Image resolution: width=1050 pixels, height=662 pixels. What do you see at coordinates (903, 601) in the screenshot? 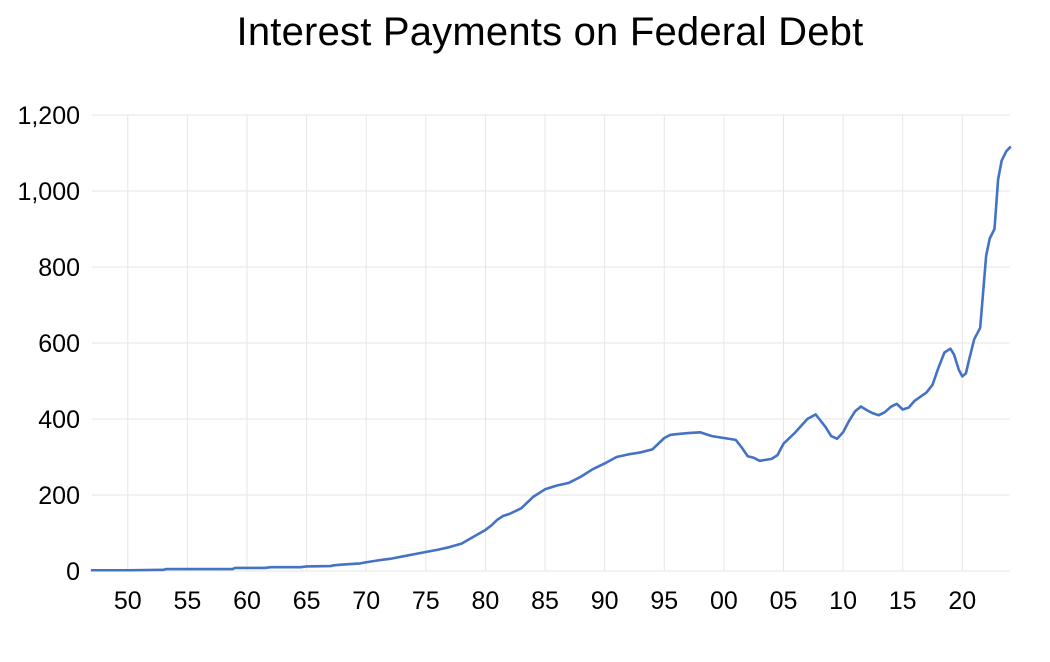
I see `x-tick-label: 15` at bounding box center [903, 601].